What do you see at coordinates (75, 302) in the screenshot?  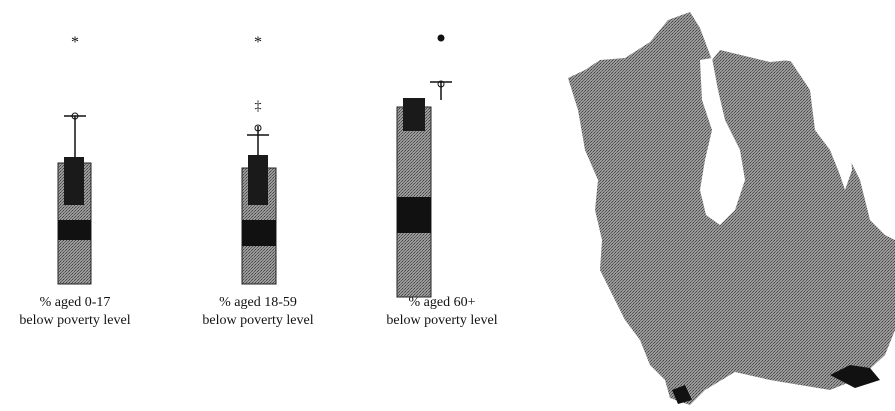 I see `label: % aged 0-17` at bounding box center [75, 302].